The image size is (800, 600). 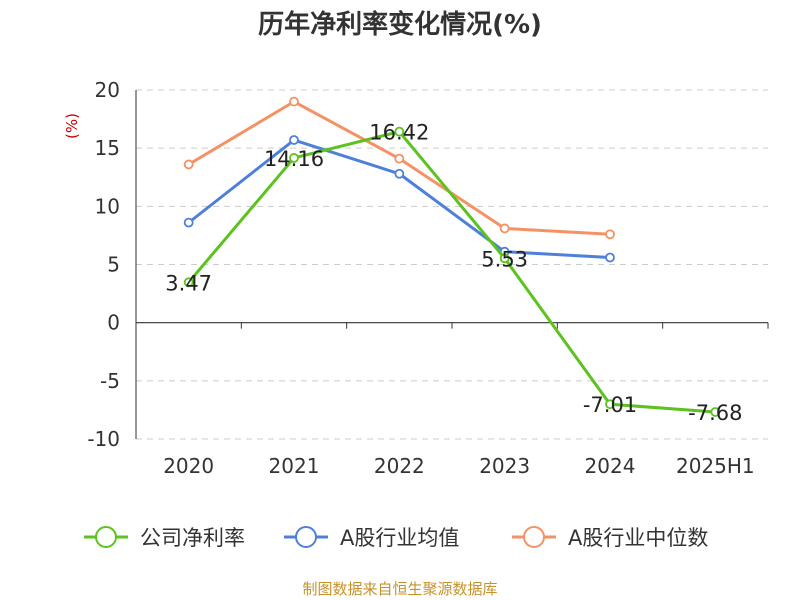 I want to click on x-tick-label: 2024, so click(x=610, y=466).